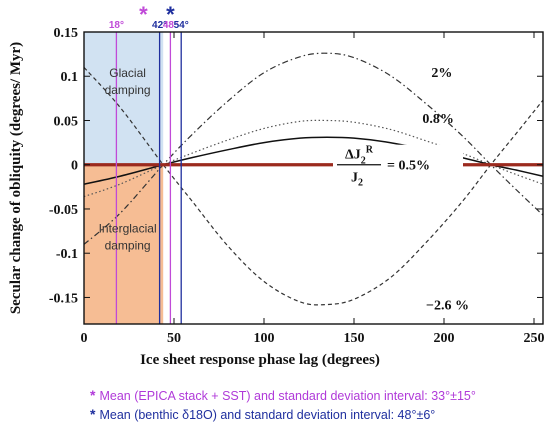 The width and height of the screenshot is (550, 429). What do you see at coordinates (260, 360) in the screenshot?
I see `x-axis-title: Ice sheet response phase lag (degrees)` at bounding box center [260, 360].